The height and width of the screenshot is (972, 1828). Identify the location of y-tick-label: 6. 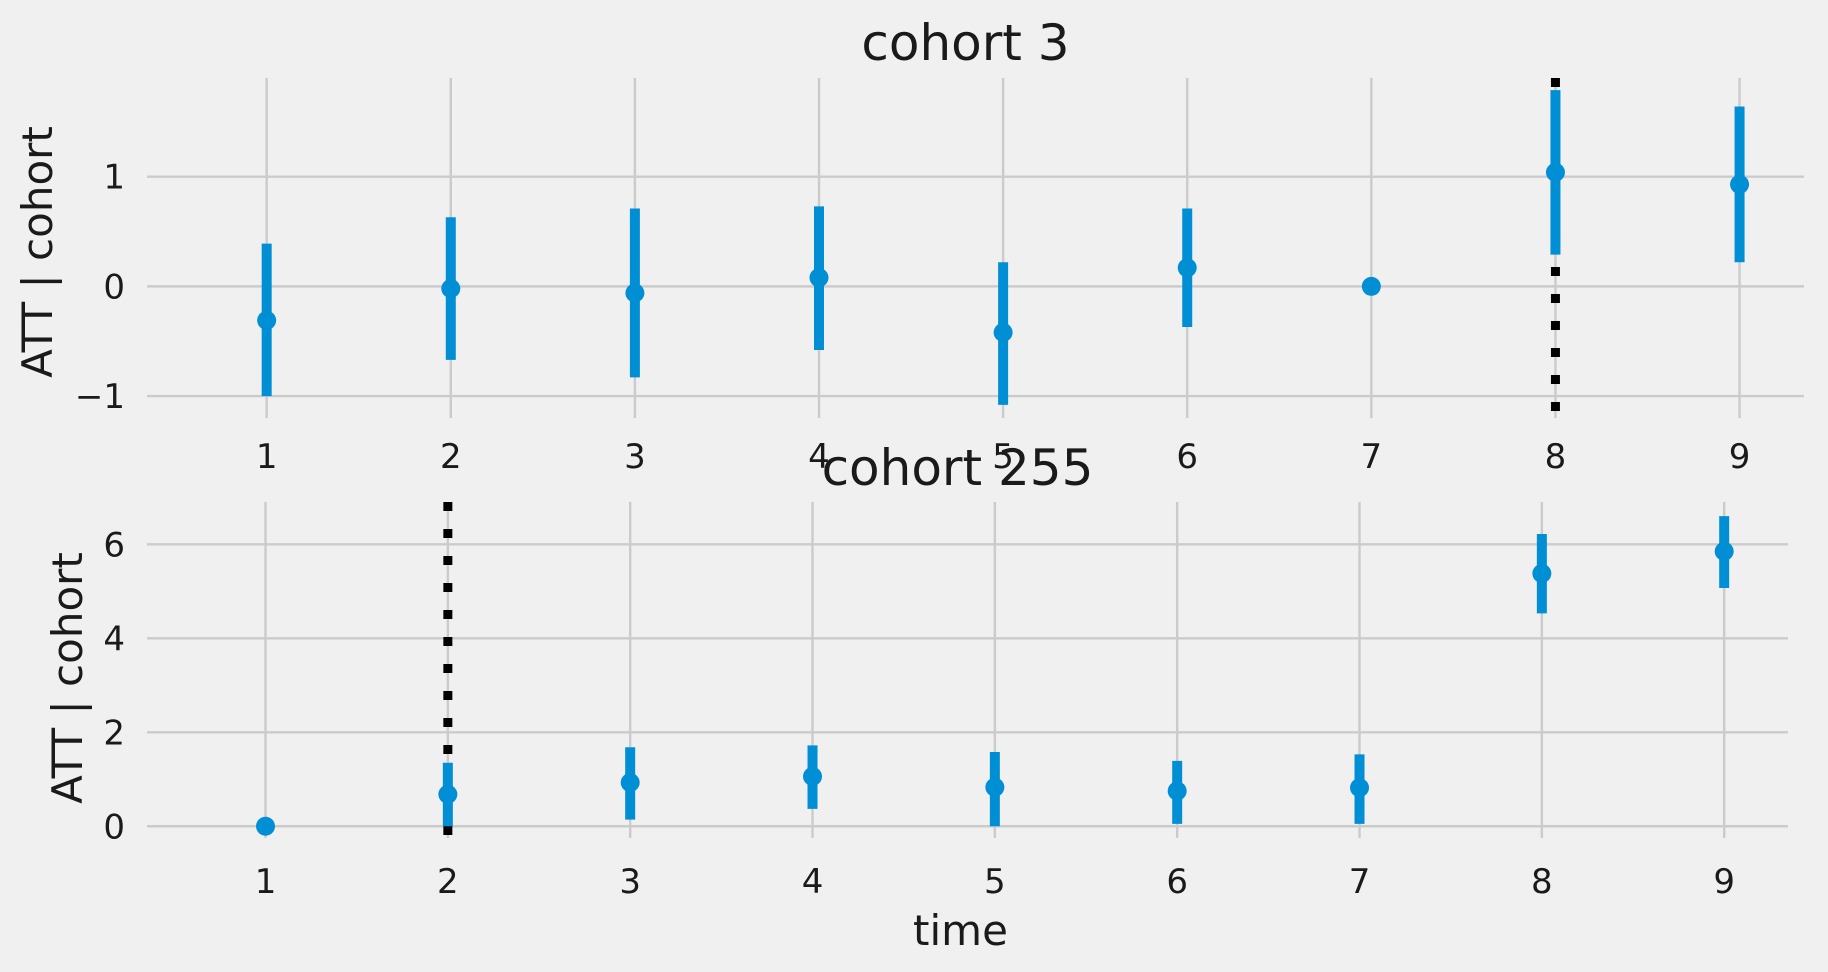
(114, 545).